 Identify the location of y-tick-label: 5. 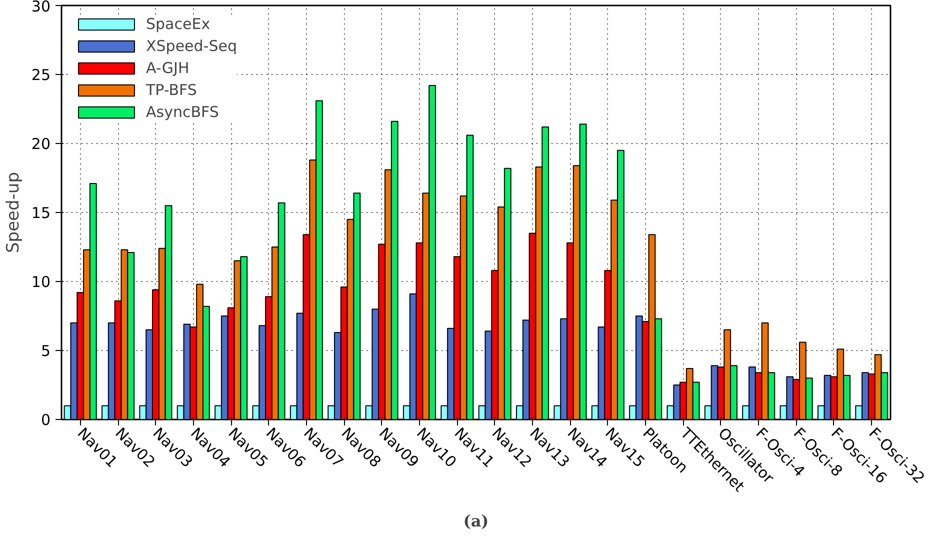
(45, 351).